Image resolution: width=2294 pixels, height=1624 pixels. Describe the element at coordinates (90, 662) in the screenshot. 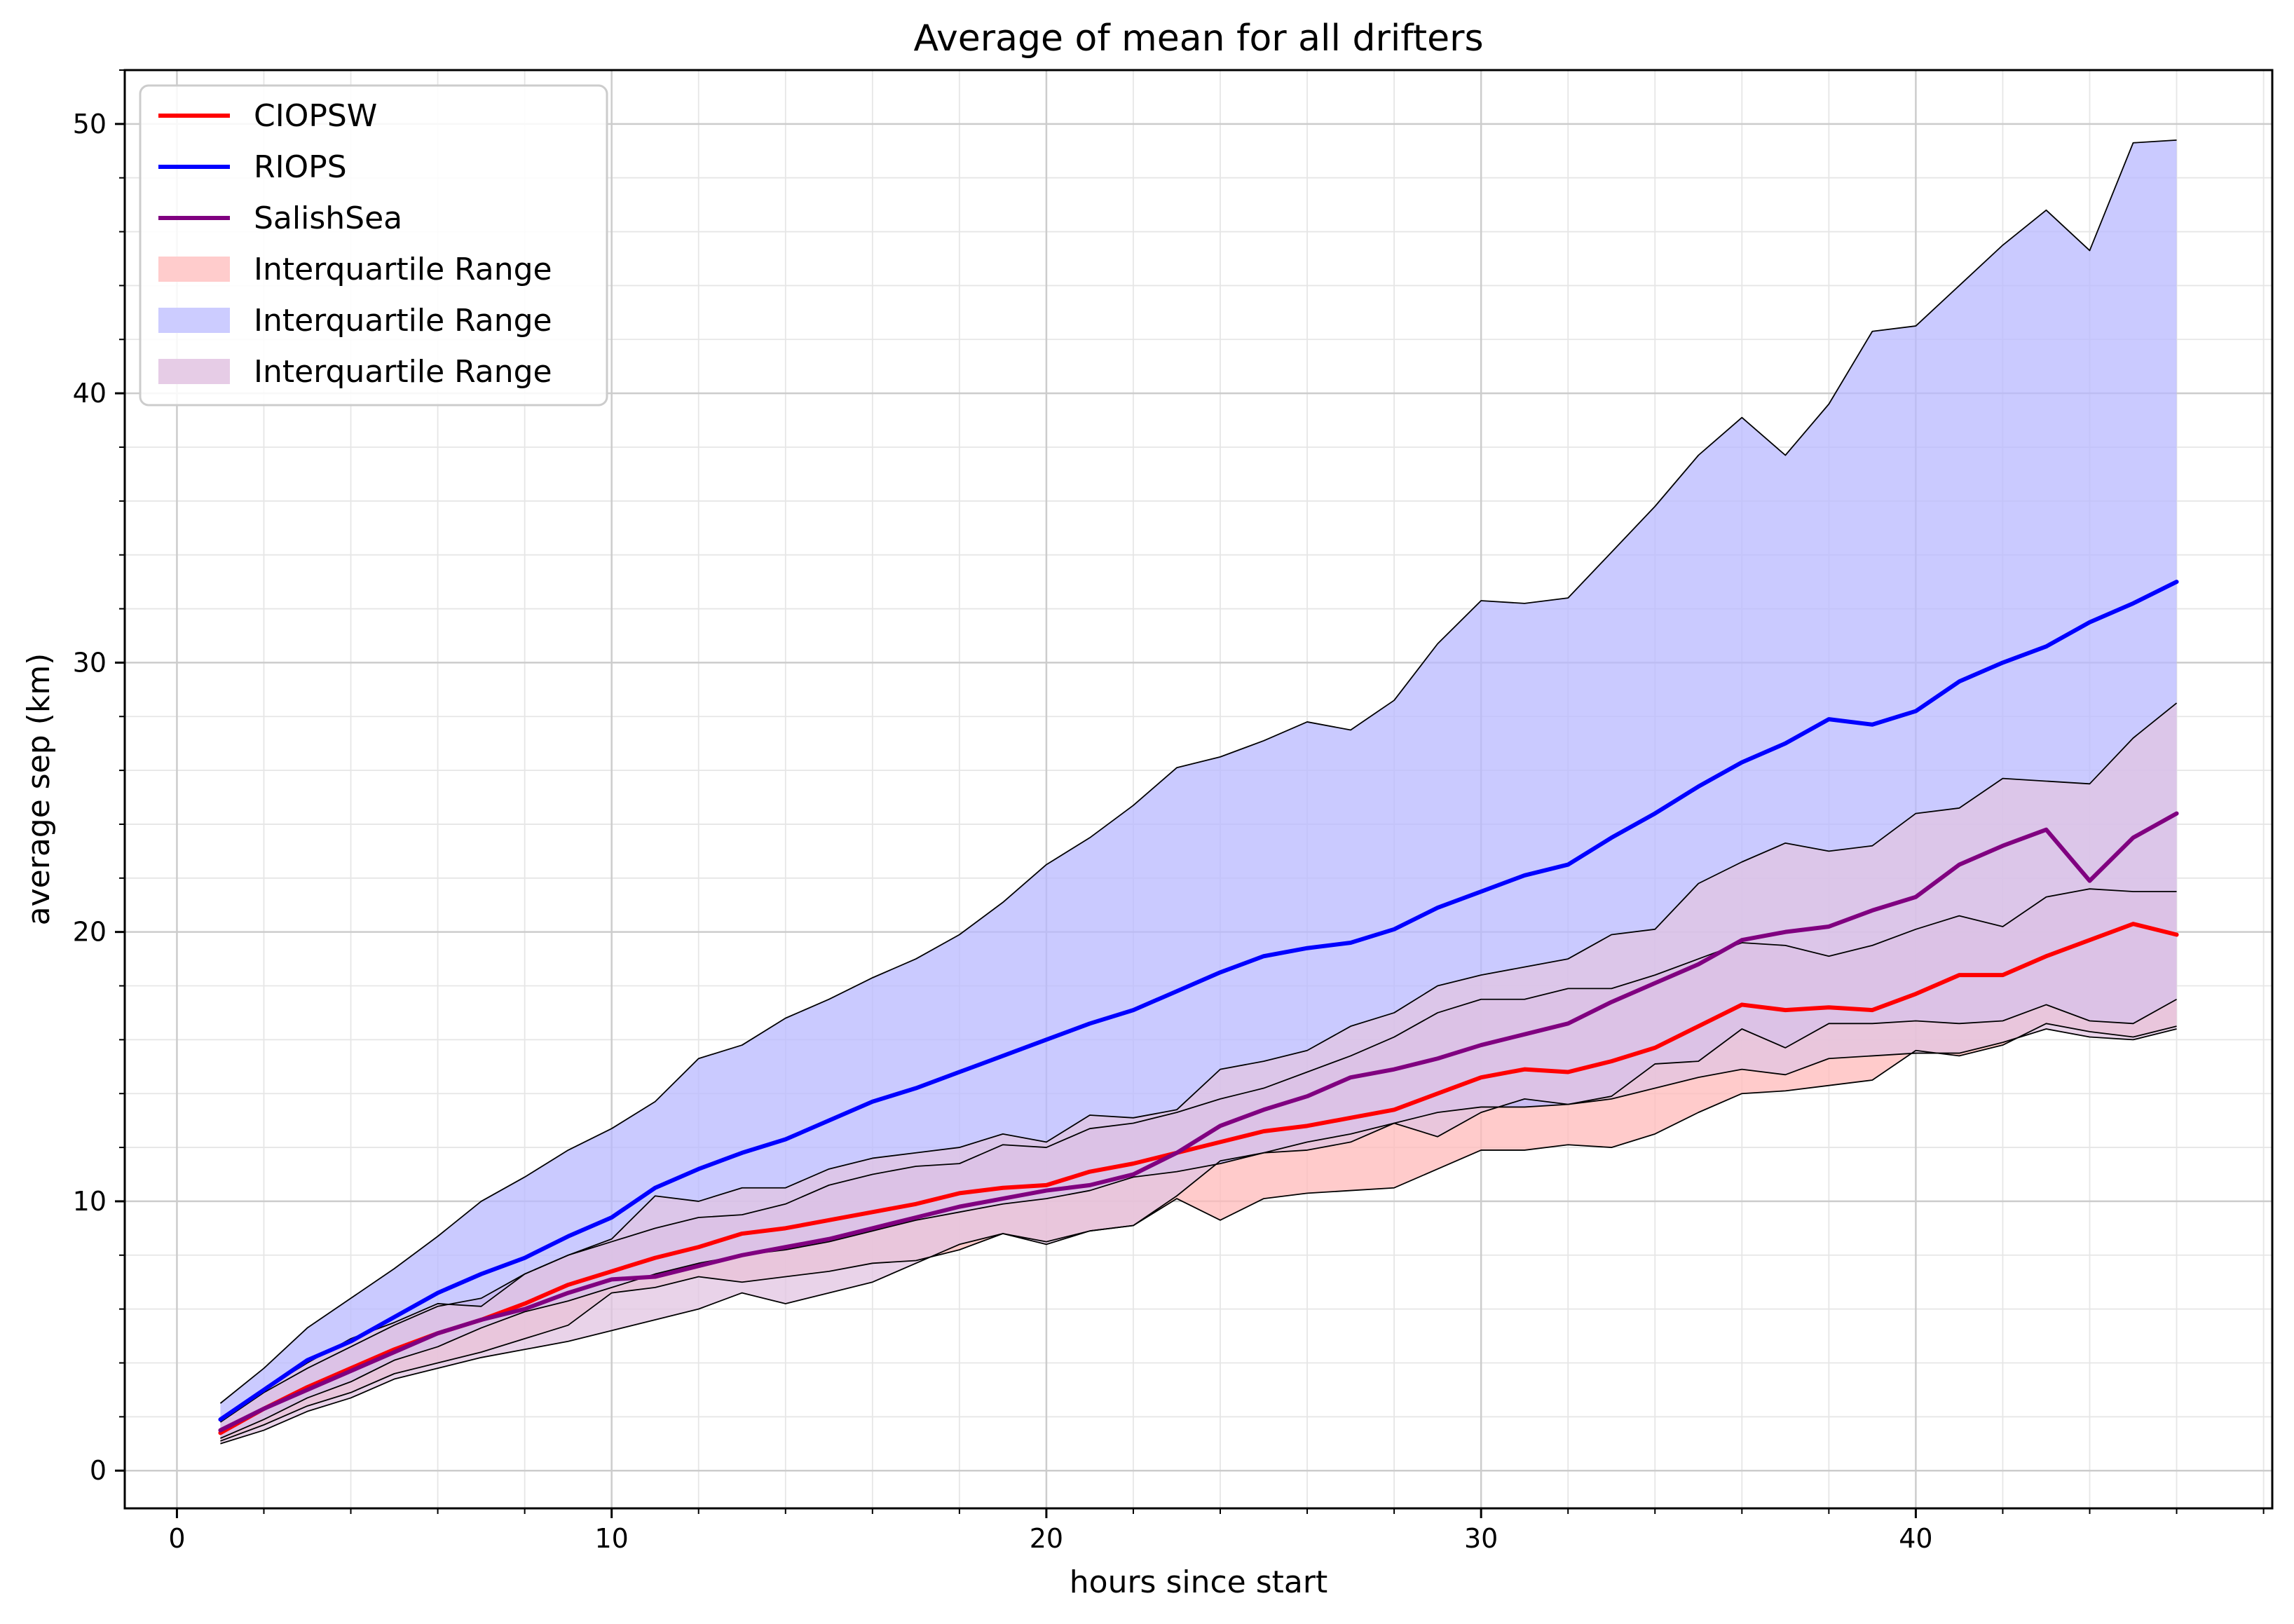

I see `y-tick-label: 30` at that location.